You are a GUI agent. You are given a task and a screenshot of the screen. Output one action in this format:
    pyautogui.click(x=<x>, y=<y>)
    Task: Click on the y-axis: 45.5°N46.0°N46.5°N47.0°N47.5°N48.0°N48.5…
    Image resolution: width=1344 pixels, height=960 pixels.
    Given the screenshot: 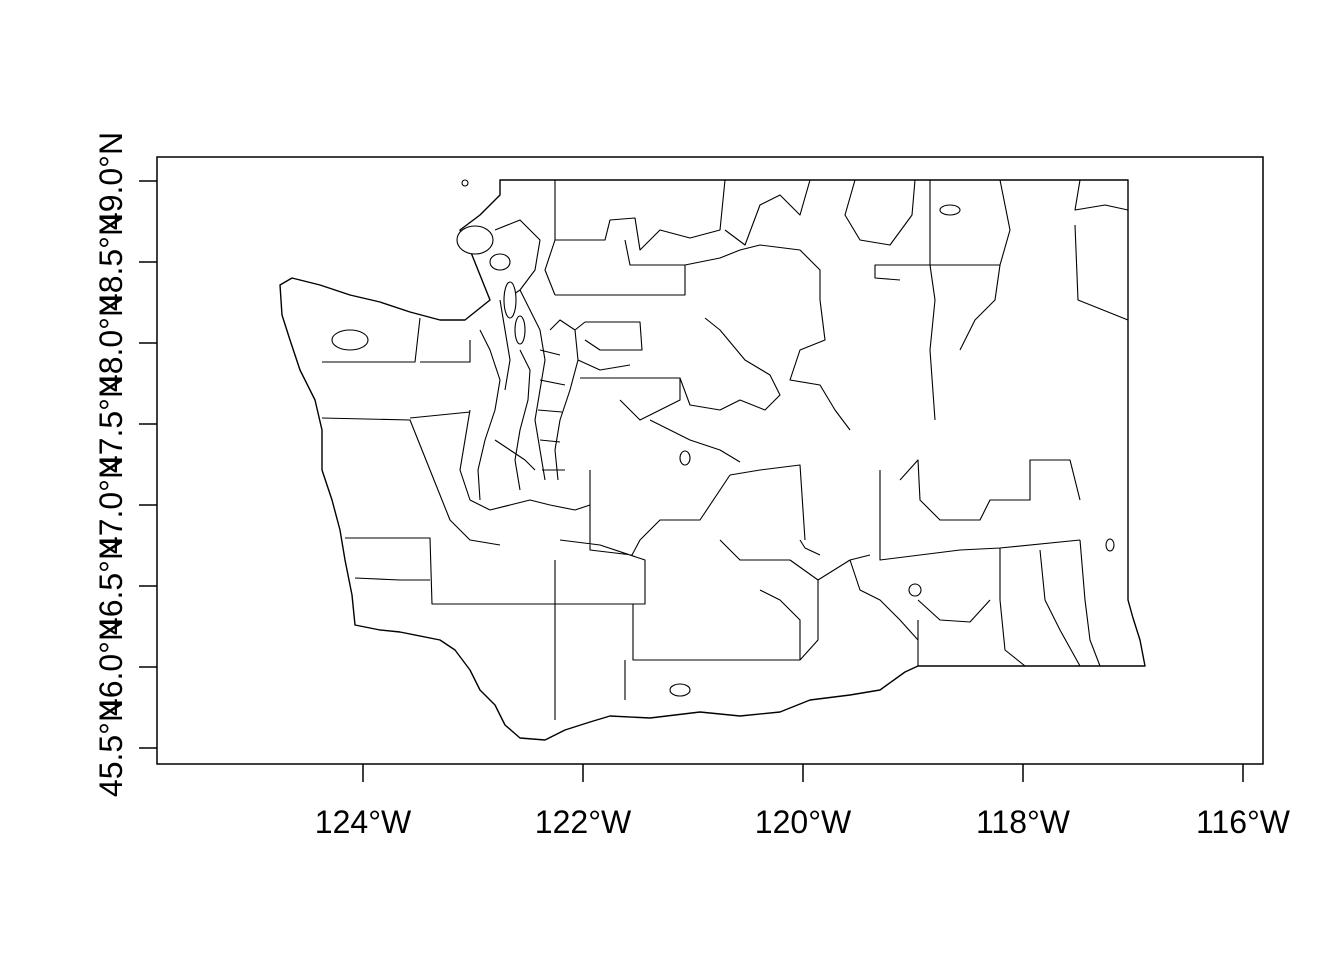 What is the action you would take?
    pyautogui.click(x=125, y=464)
    